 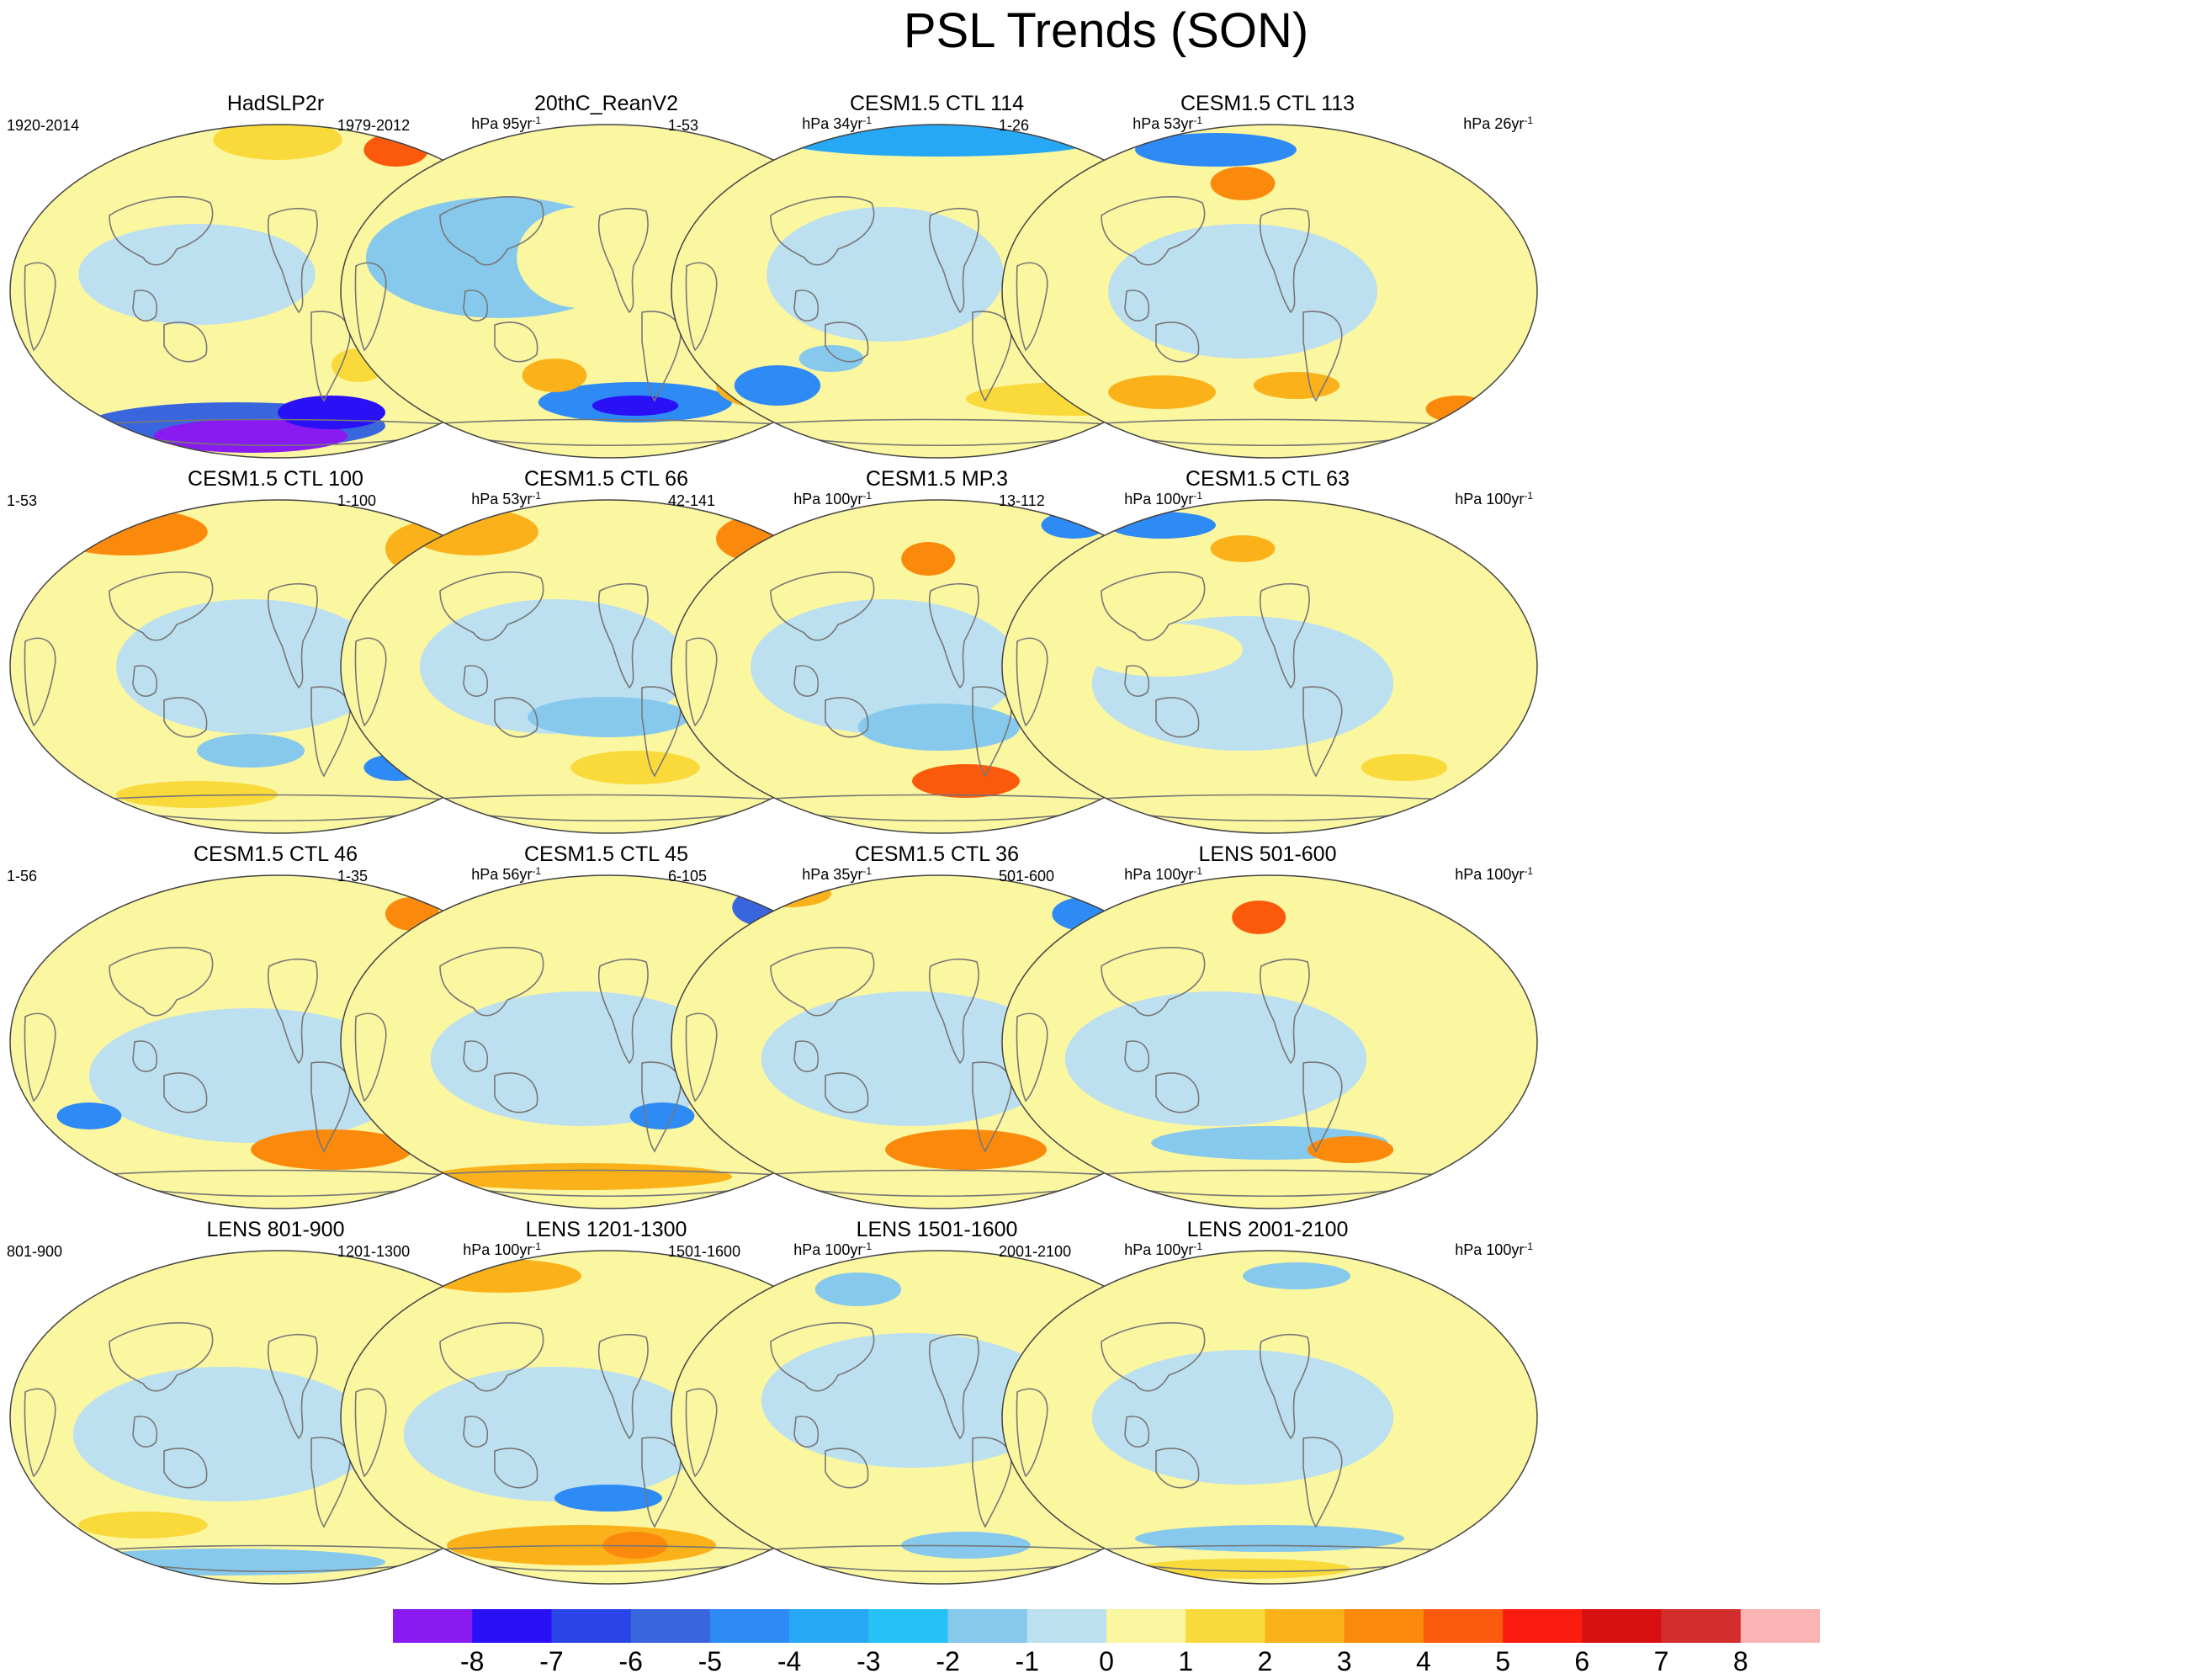 I want to click on panel-units: hPa 26yr-1, so click(x=1498, y=123).